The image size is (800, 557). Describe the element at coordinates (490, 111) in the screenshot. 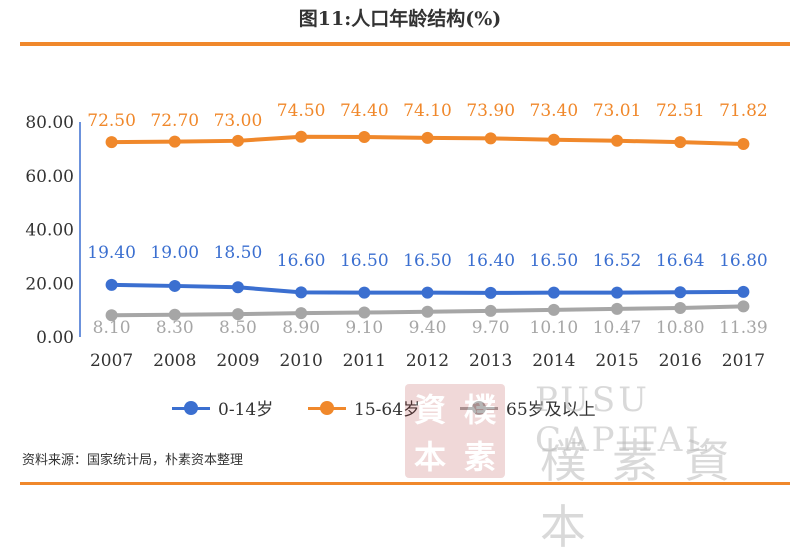

I see `data-label: 73.90` at that location.